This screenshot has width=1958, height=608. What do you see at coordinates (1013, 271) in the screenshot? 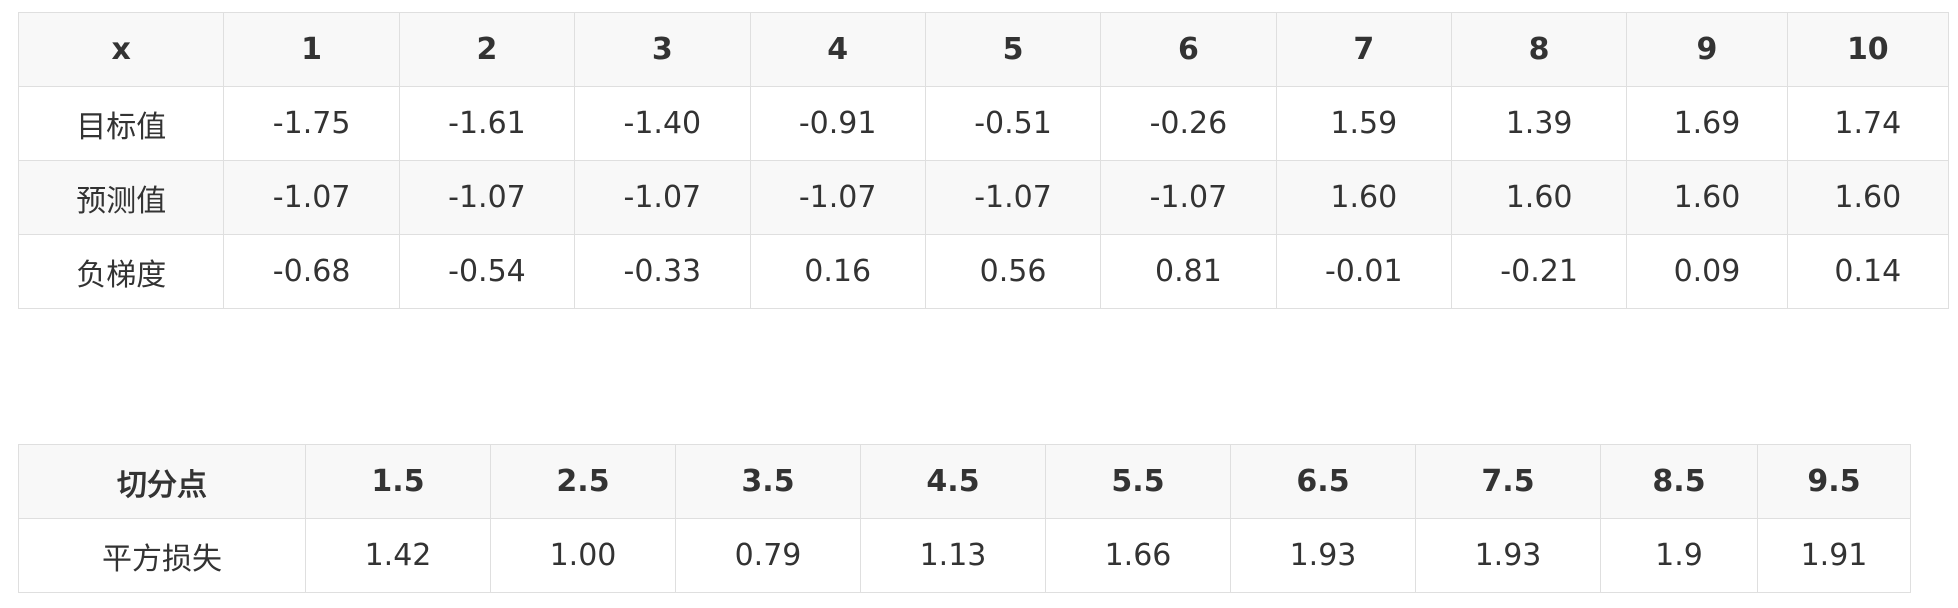
I see `table-cell: 0.56` at bounding box center [1013, 271].